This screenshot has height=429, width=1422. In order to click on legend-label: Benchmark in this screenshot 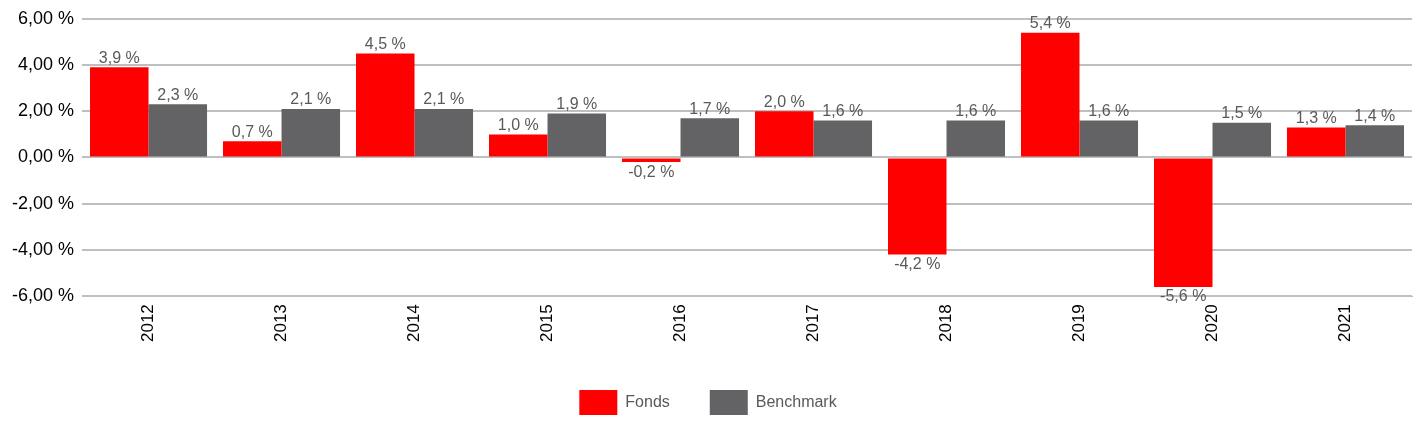, I will do `click(796, 401)`.